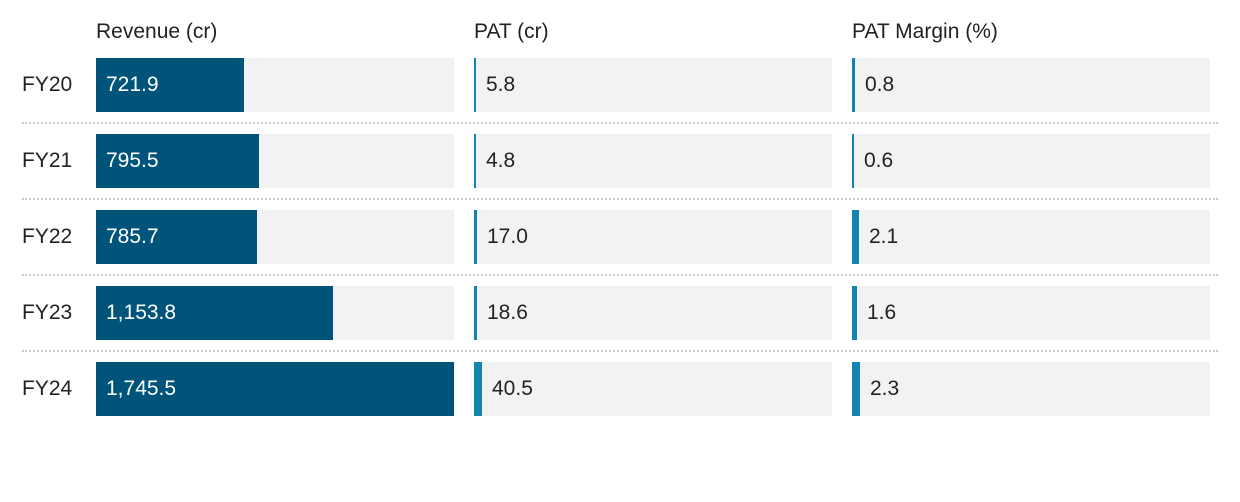 Image resolution: width=1240 pixels, height=502 pixels. What do you see at coordinates (512, 388) in the screenshot?
I see `data-label-1-4: 40.5` at bounding box center [512, 388].